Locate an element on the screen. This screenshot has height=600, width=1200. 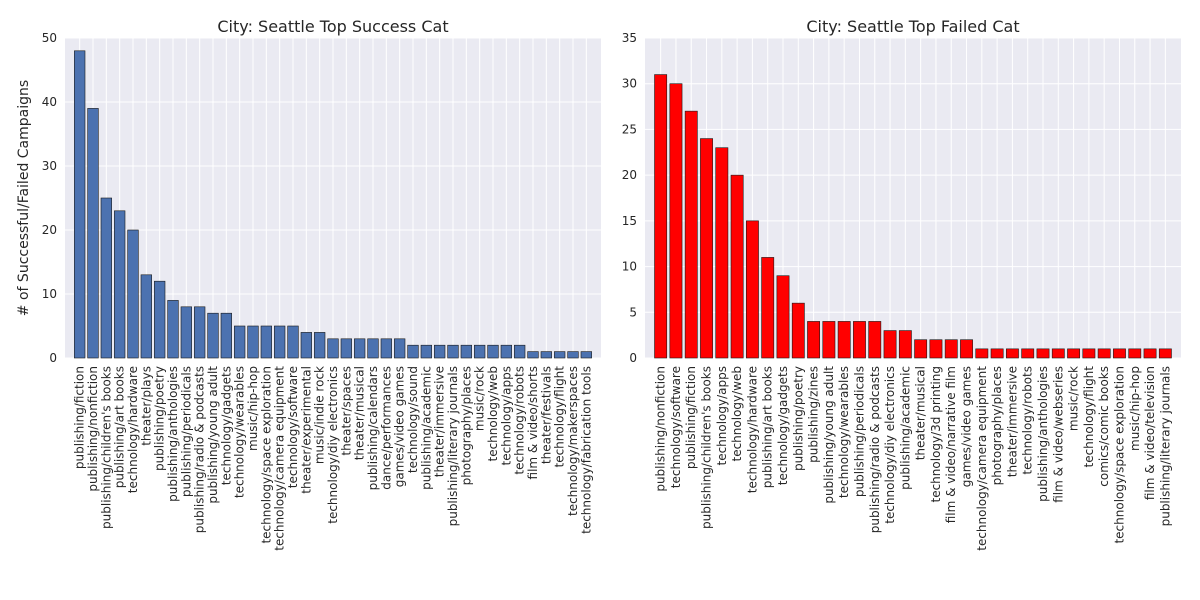
y-tick-label: 15 is located at coordinates (629, 221).